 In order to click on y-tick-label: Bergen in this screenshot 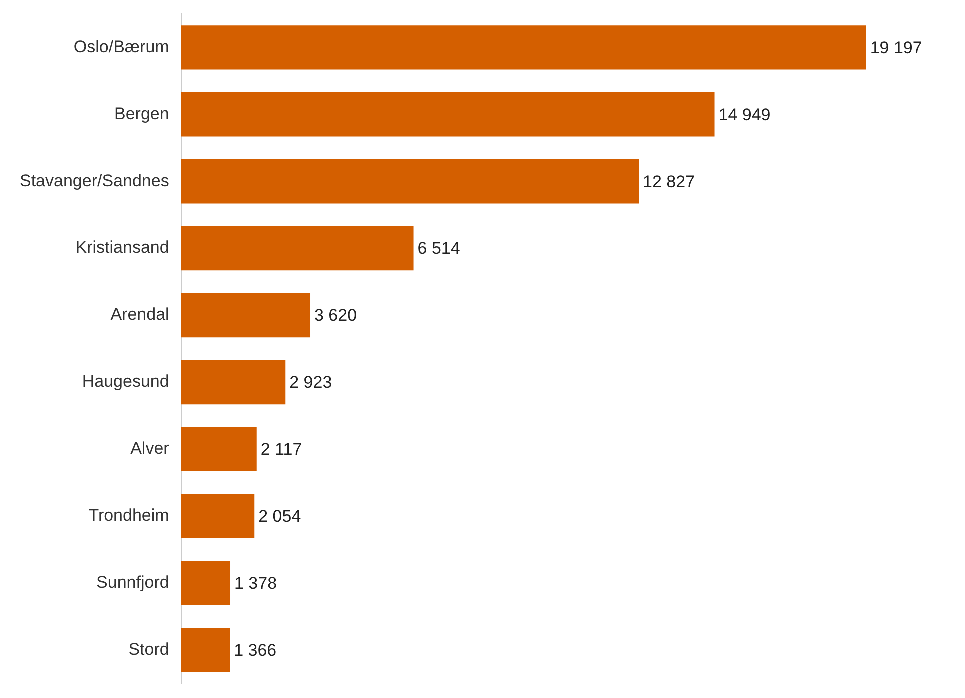, I will do `click(142, 114)`.